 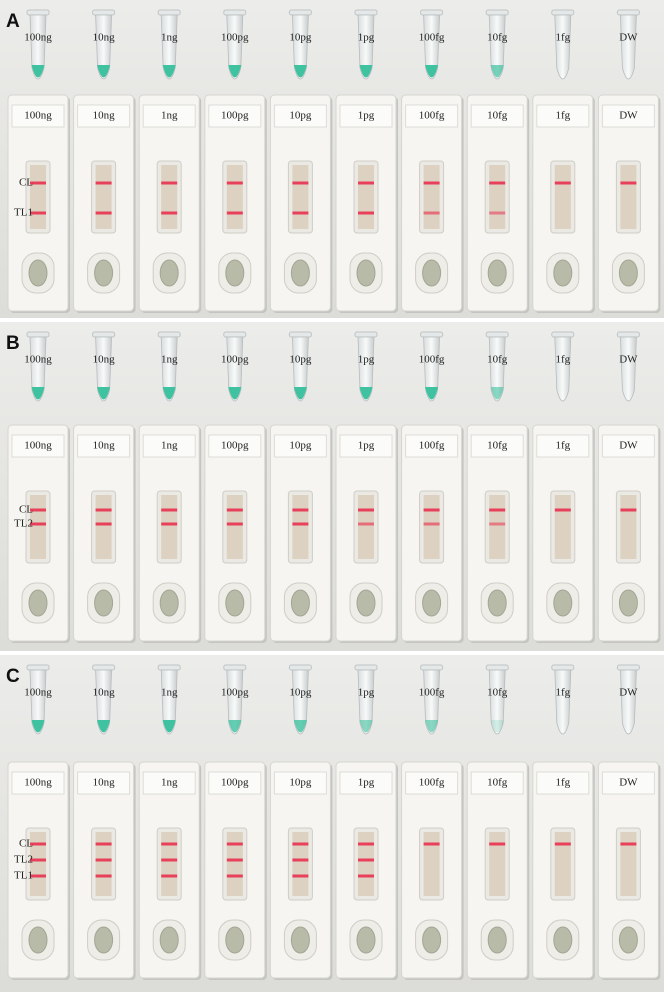 I want to click on strip-label: 10pg, so click(x=300, y=116).